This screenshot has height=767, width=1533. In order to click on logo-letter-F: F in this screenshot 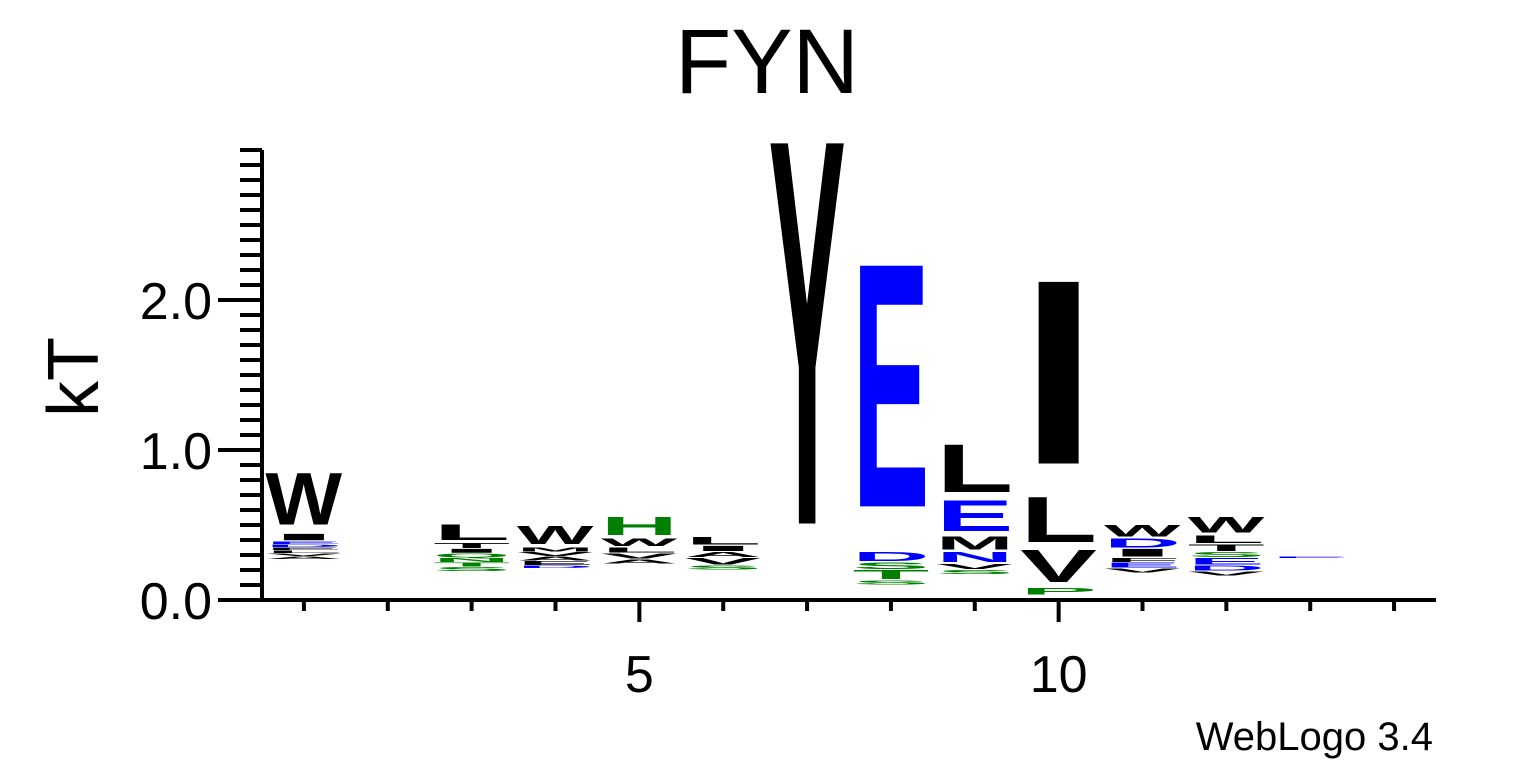, I will do `click(1142, 560)`.